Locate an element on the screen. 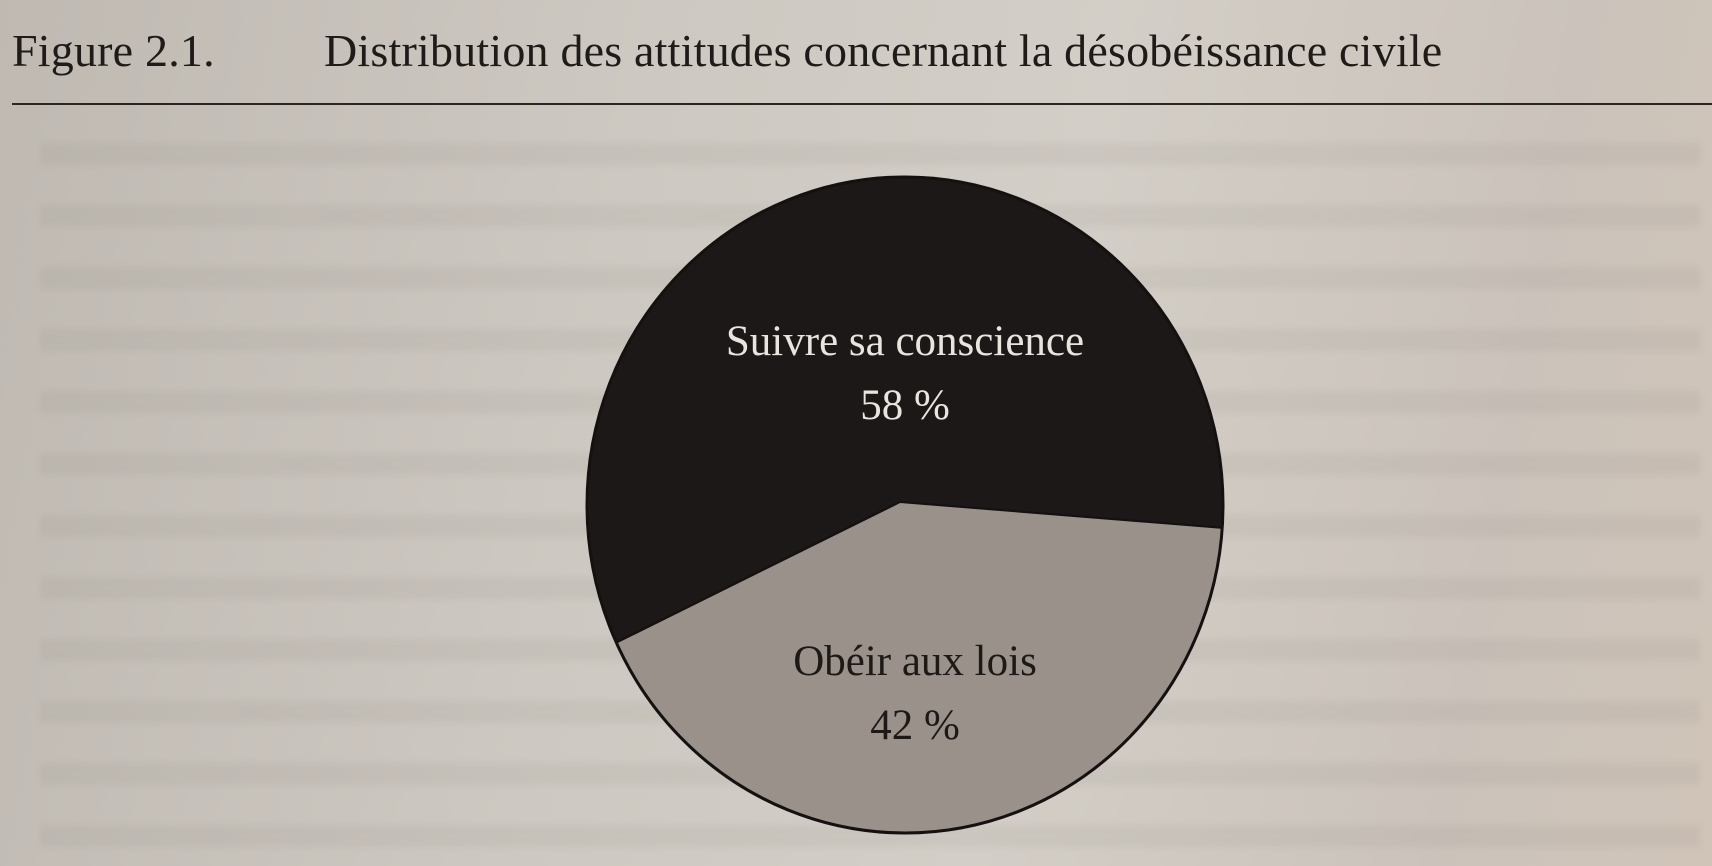 Image resolution: width=1712 pixels, height=866 pixels. header-rule is located at coordinates (862, 104).